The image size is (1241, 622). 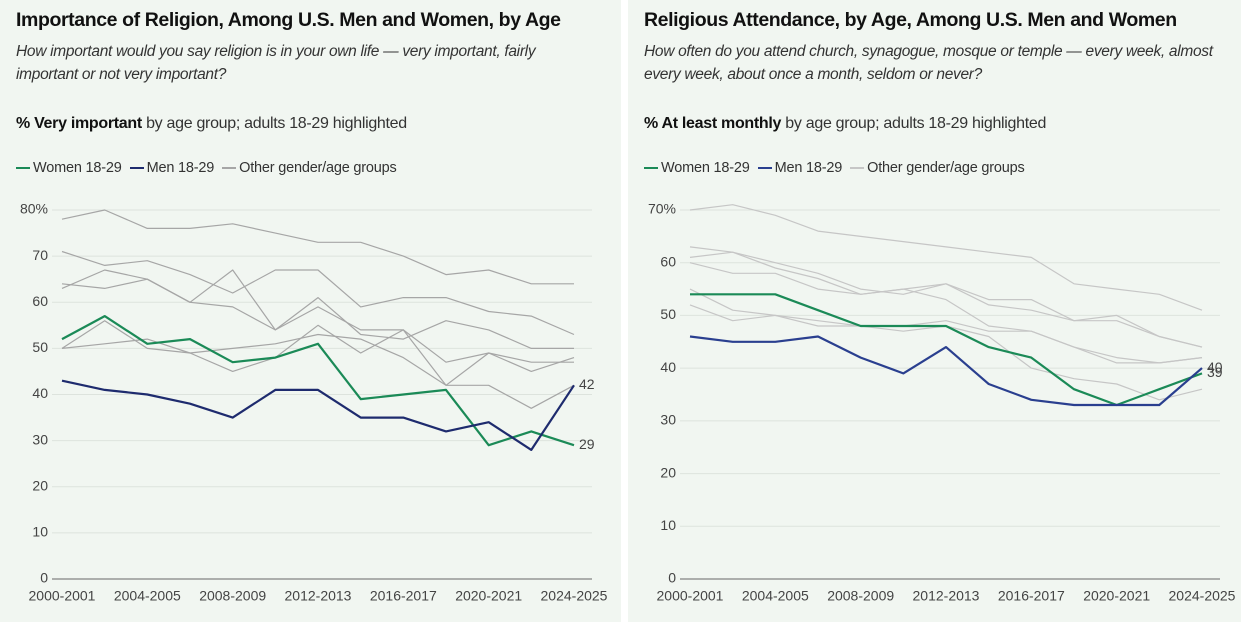 What do you see at coordinates (1215, 367) in the screenshot?
I see `end-label: 40` at bounding box center [1215, 367].